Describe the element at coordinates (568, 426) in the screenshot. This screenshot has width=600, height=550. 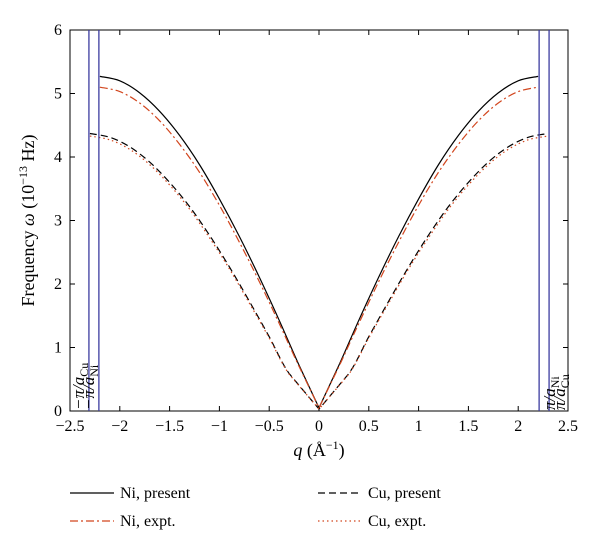
I see `x-tick-label: 2.5` at that location.